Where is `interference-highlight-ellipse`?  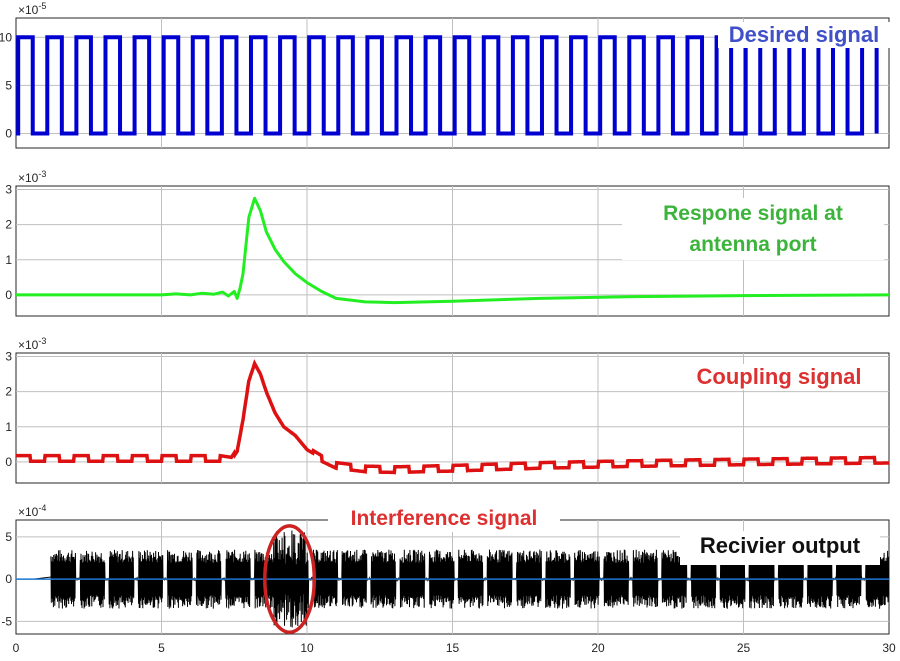 interference-highlight-ellipse is located at coordinates (290, 579).